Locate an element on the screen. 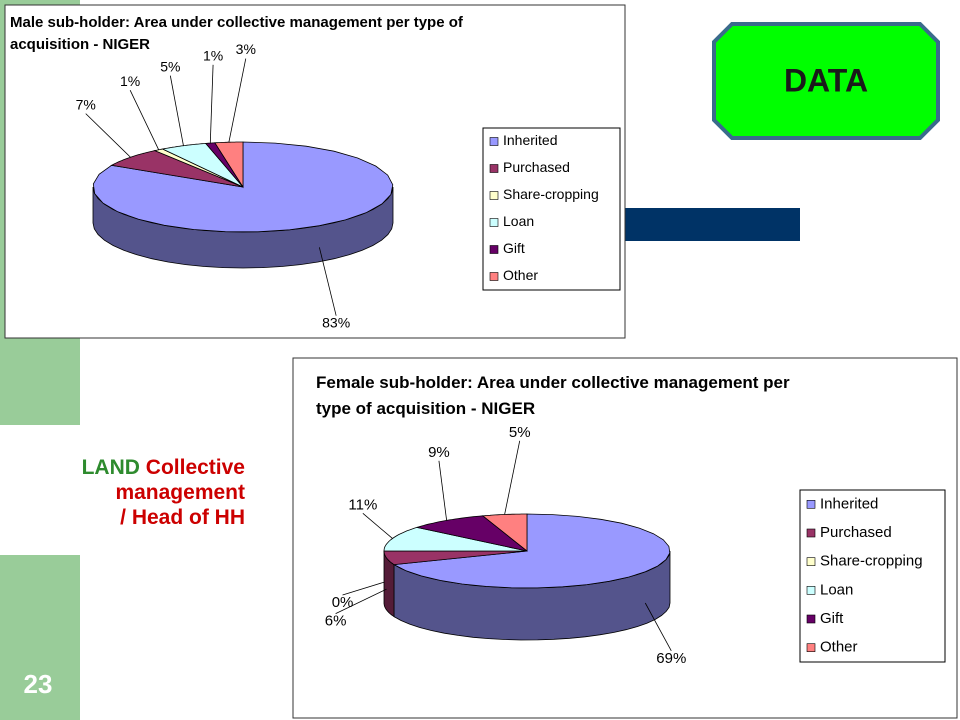 This screenshot has height=720, width=960. side-label: LAND Collective management / Head of HH is located at coordinates (132, 492).